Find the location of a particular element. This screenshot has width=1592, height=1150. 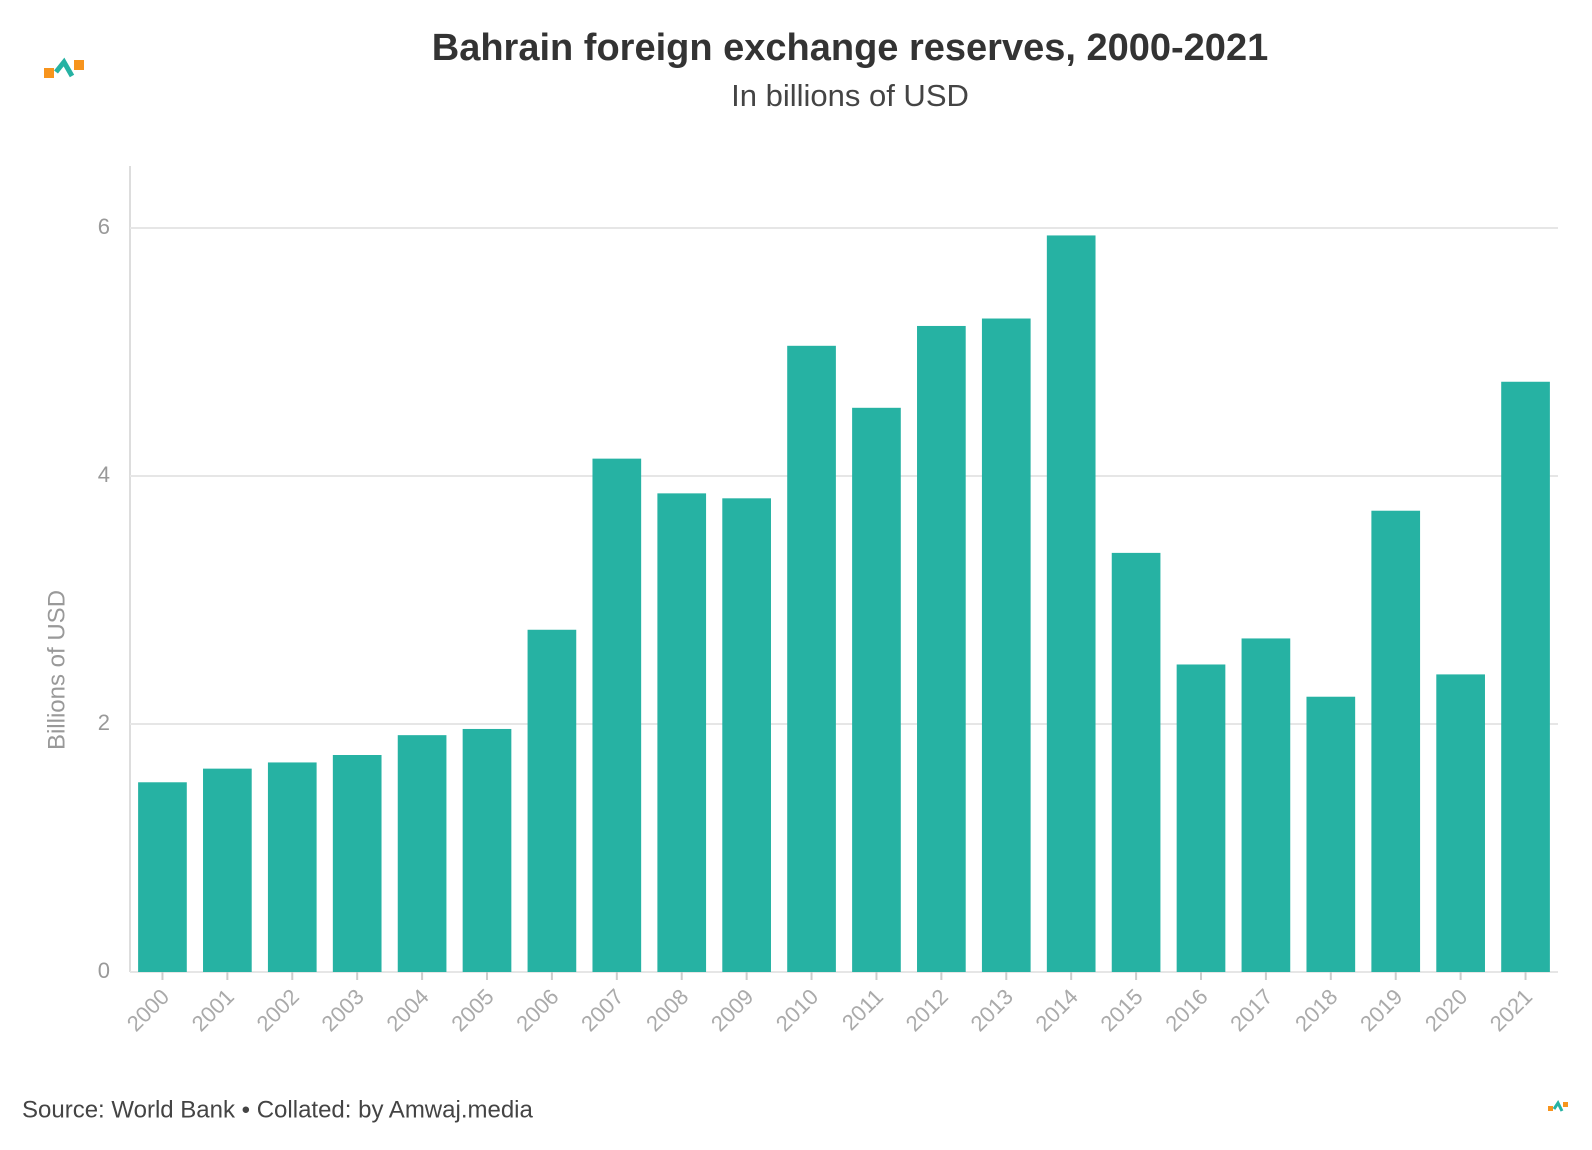

y-axis-label: Billions of USD is located at coordinates (56, 670).